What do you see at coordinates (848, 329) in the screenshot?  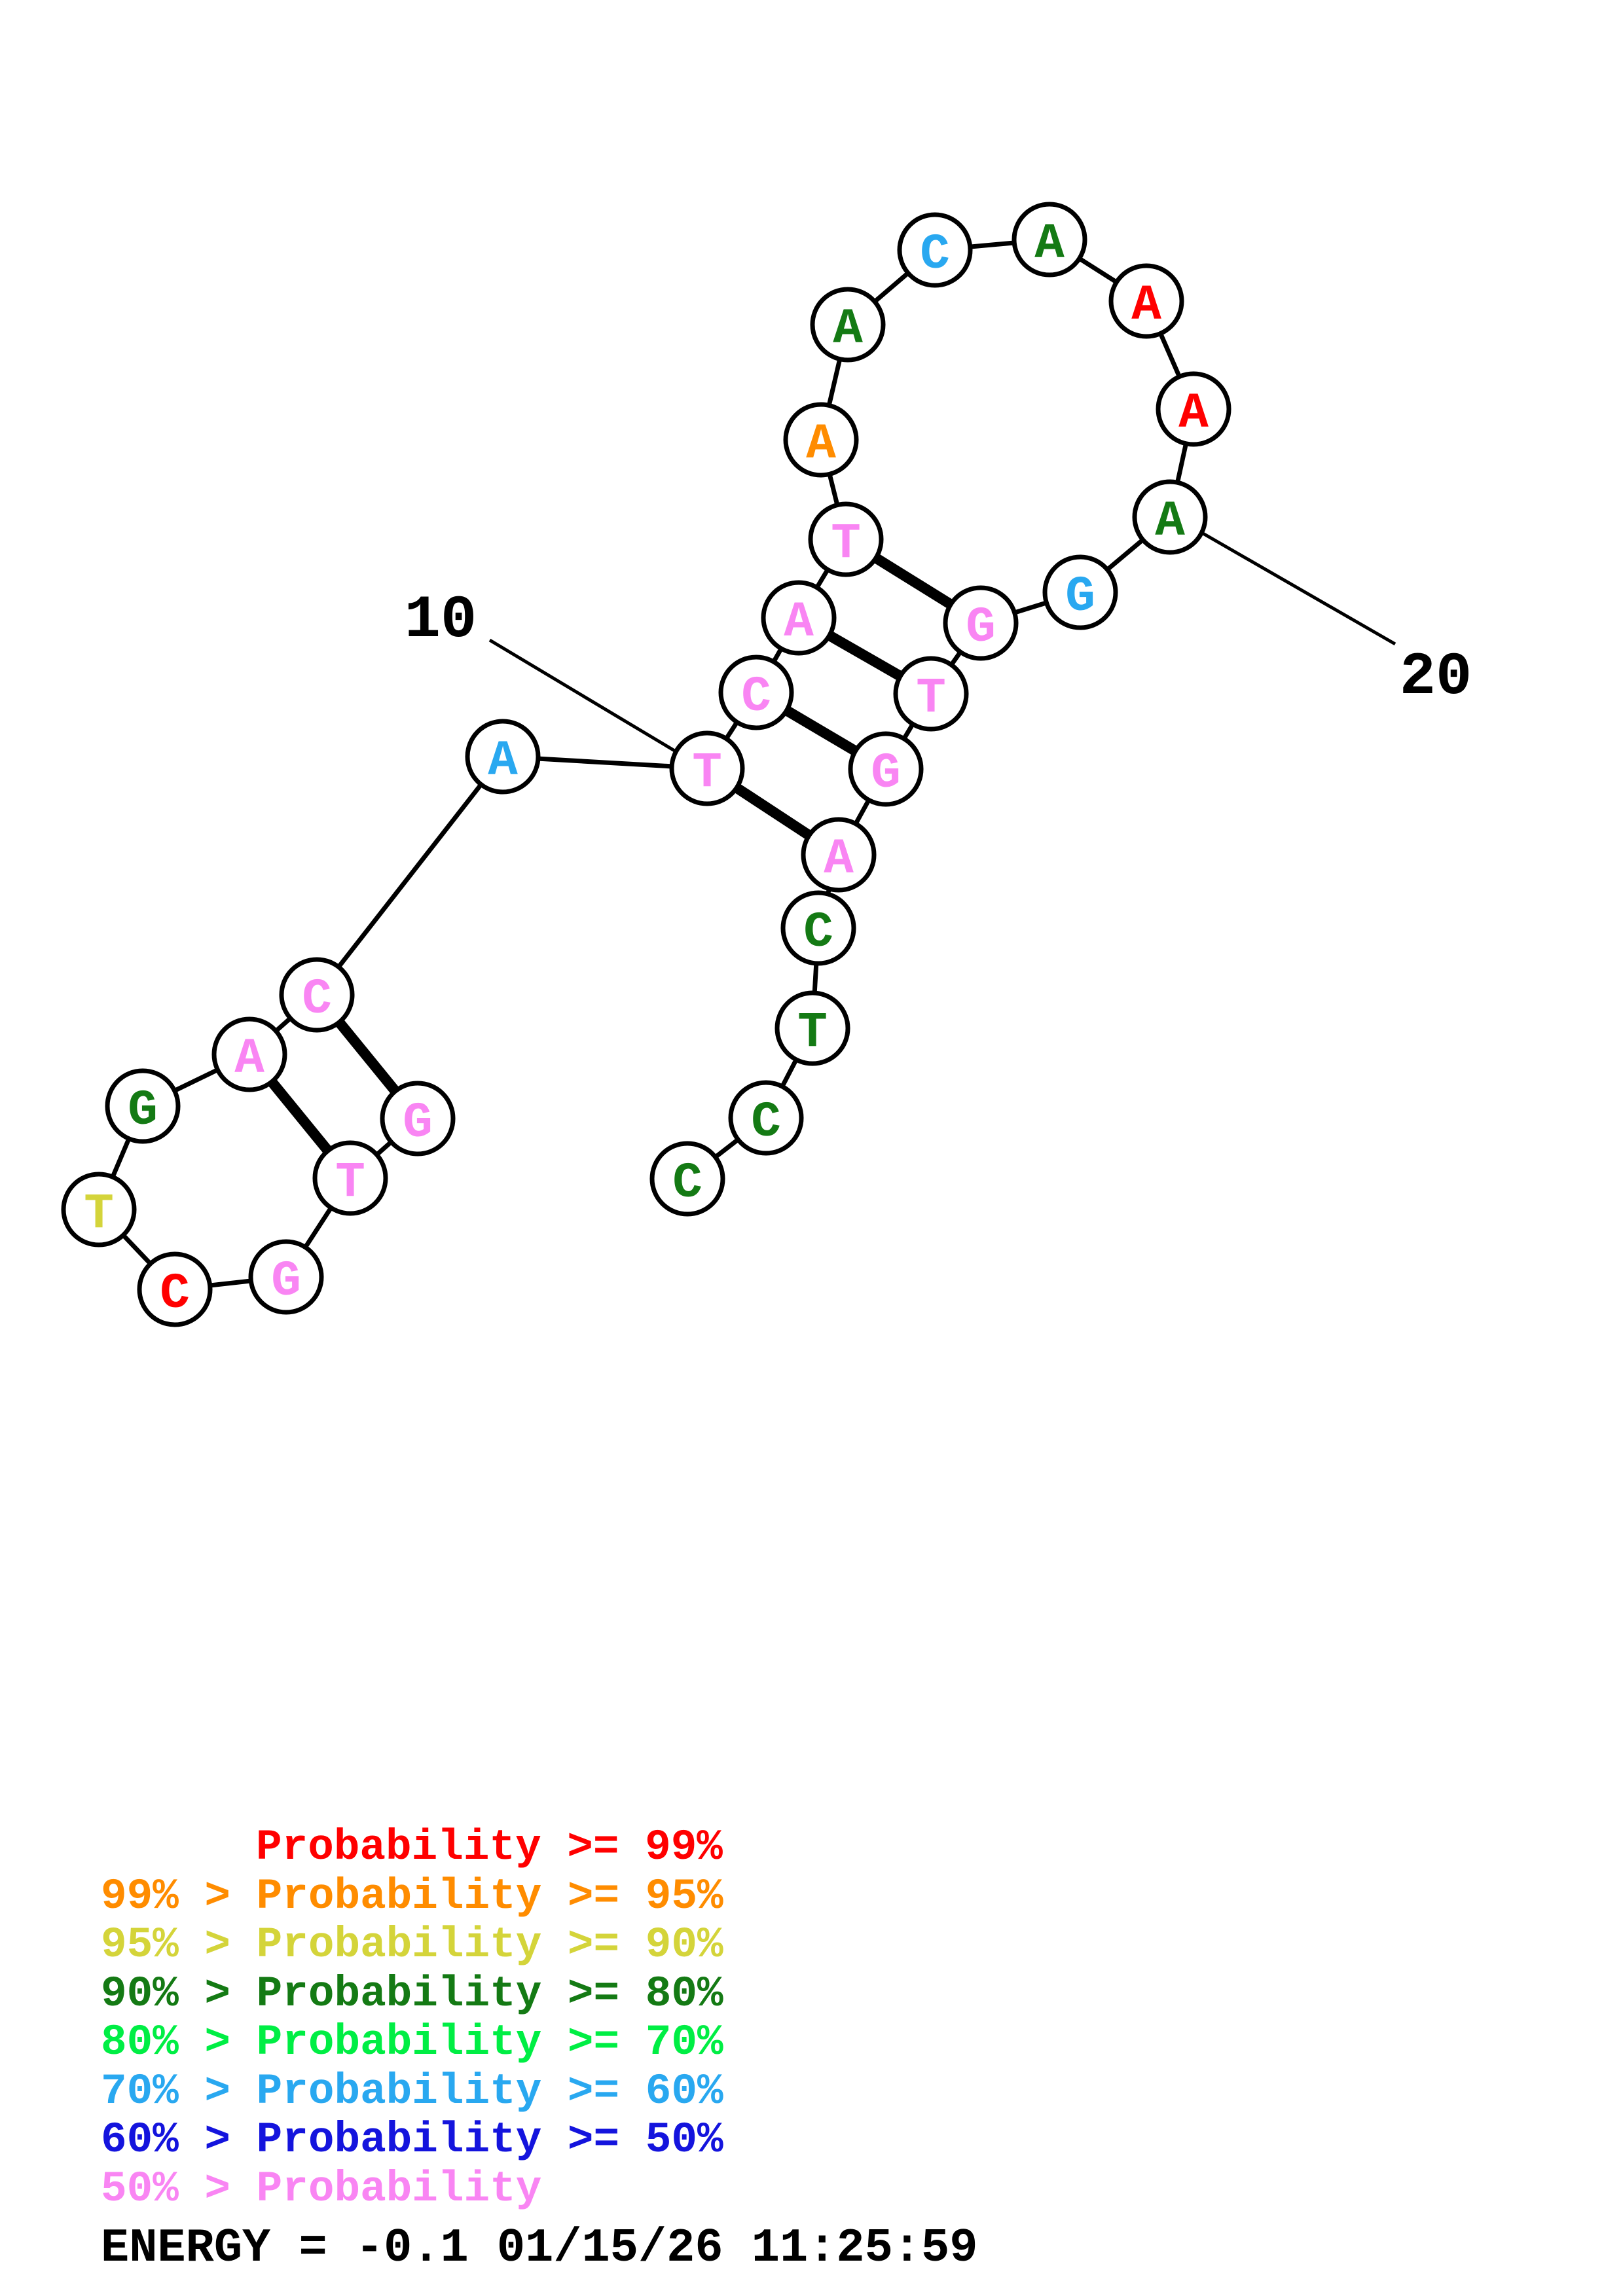 I see `base-letter-15-A: A` at bounding box center [848, 329].